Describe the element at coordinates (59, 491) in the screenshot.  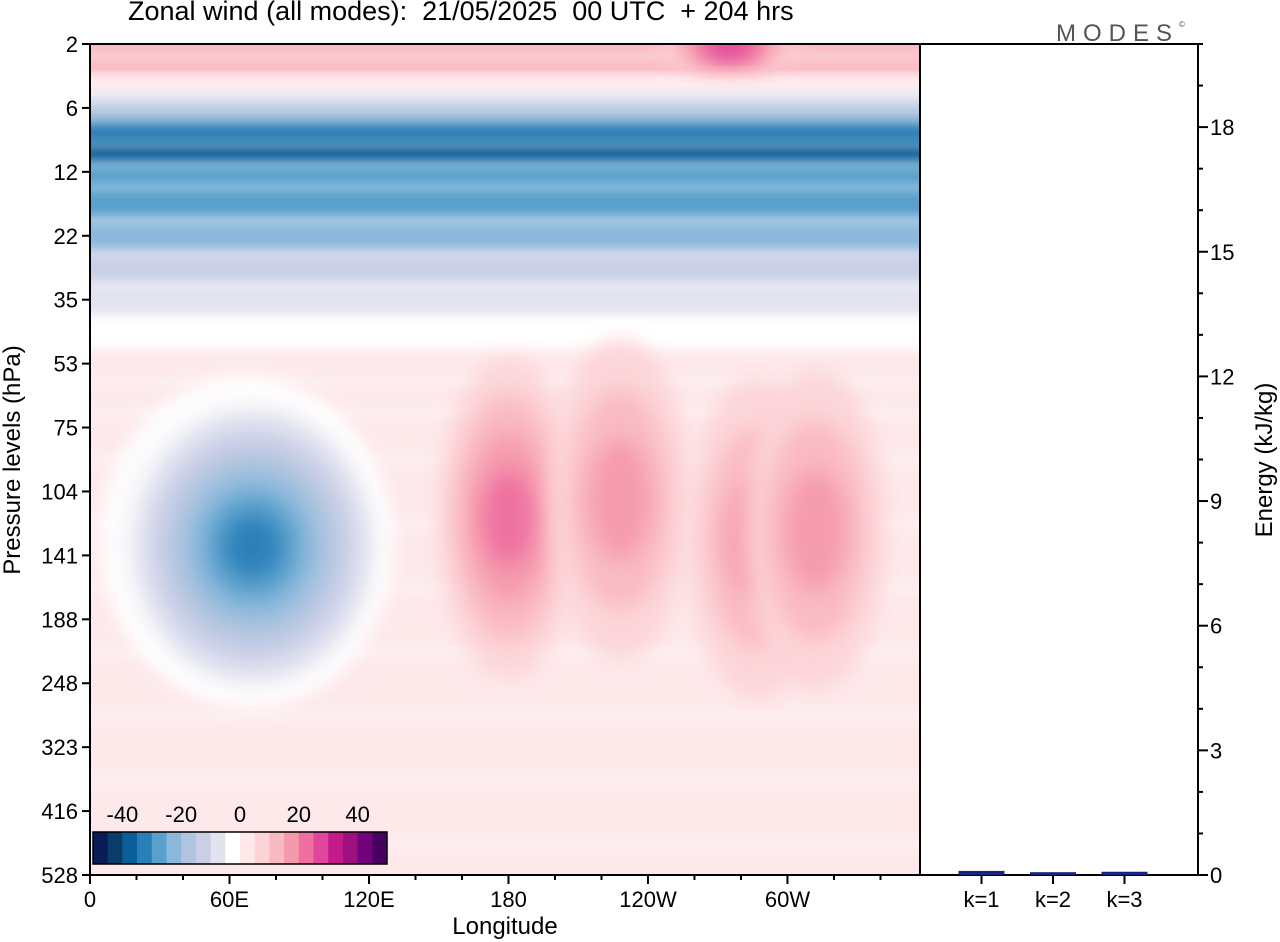
I see `pressure-tick-label: 104` at that location.